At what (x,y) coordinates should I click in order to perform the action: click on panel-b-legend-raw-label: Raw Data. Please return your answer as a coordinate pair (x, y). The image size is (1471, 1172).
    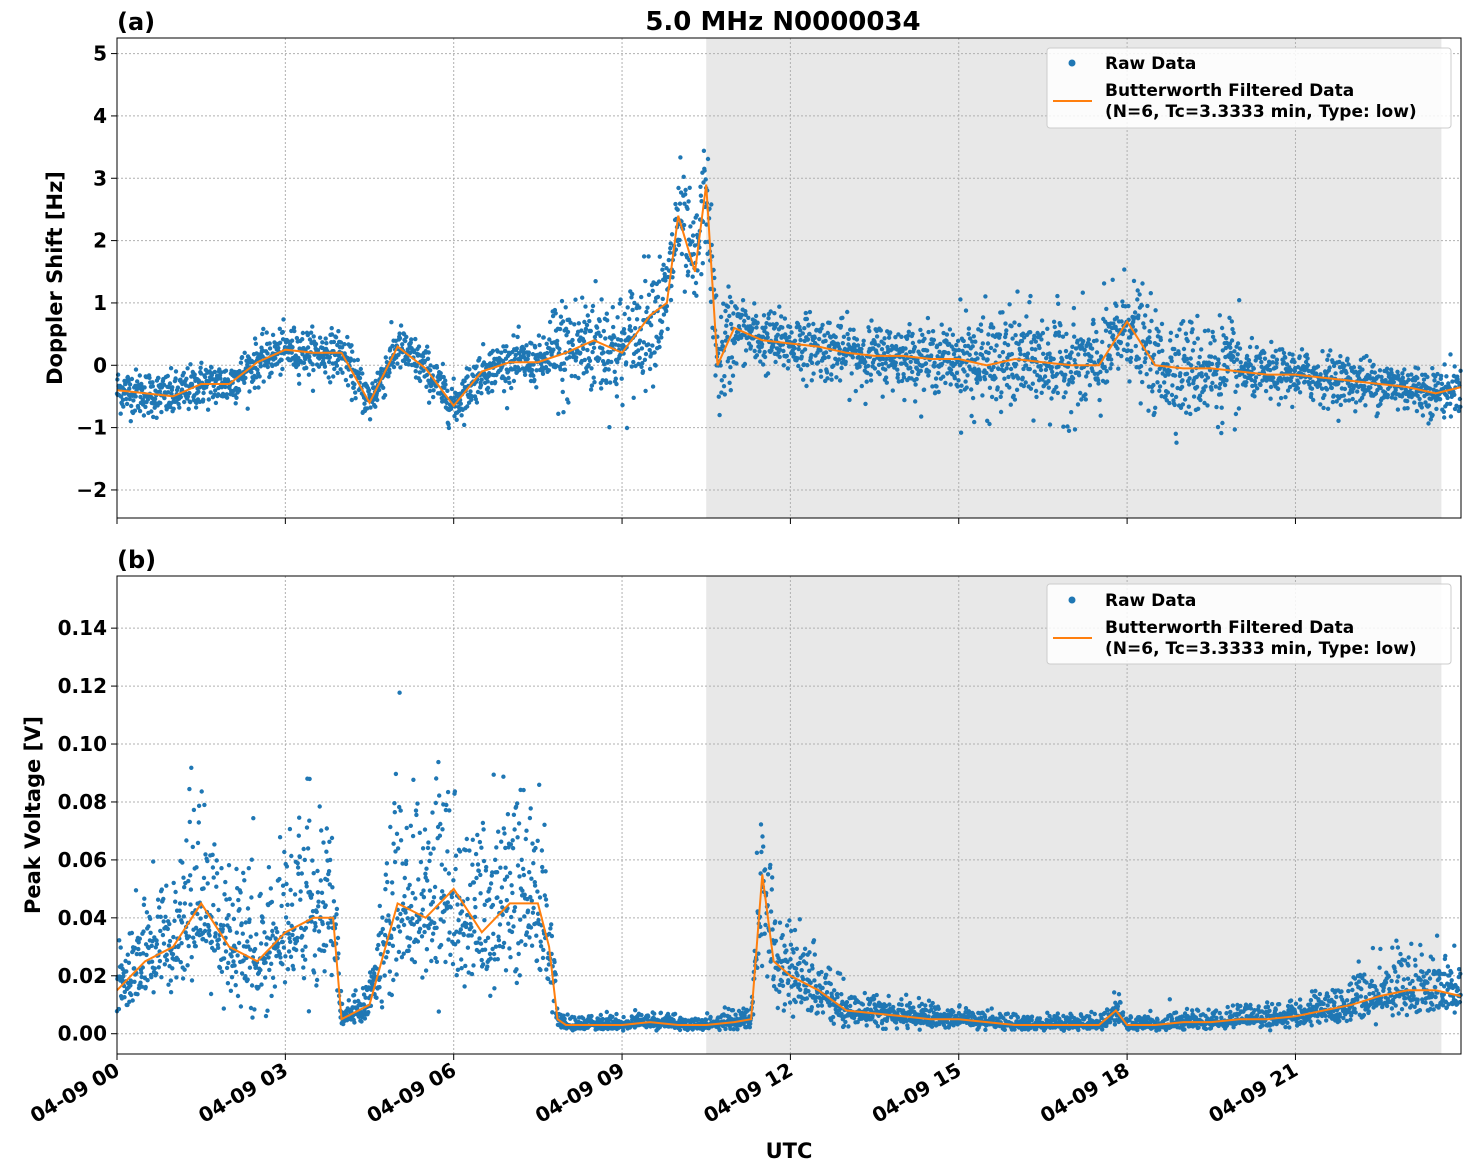
    Looking at the image, I should click on (1150, 601).